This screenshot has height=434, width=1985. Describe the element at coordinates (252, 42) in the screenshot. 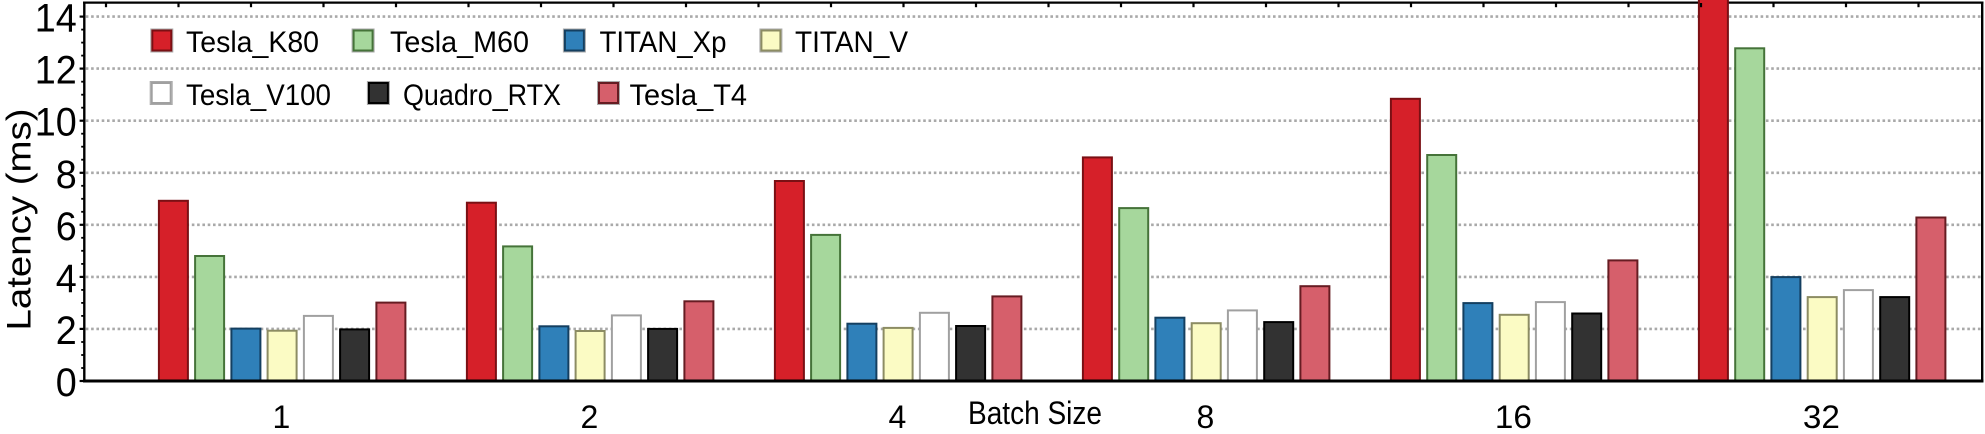

I see `svg-text: Tesla_K80` at that location.